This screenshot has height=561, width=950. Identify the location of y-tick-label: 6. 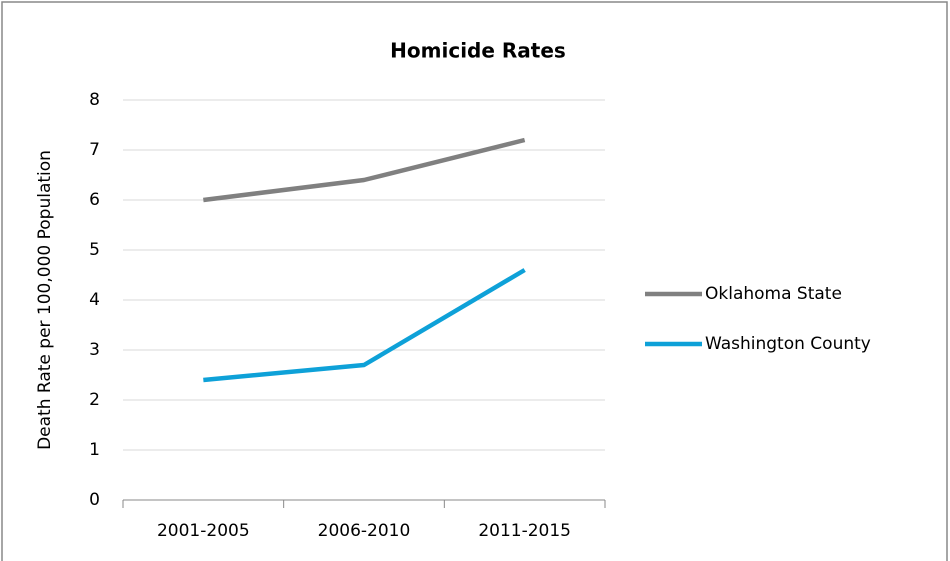
(94, 200).